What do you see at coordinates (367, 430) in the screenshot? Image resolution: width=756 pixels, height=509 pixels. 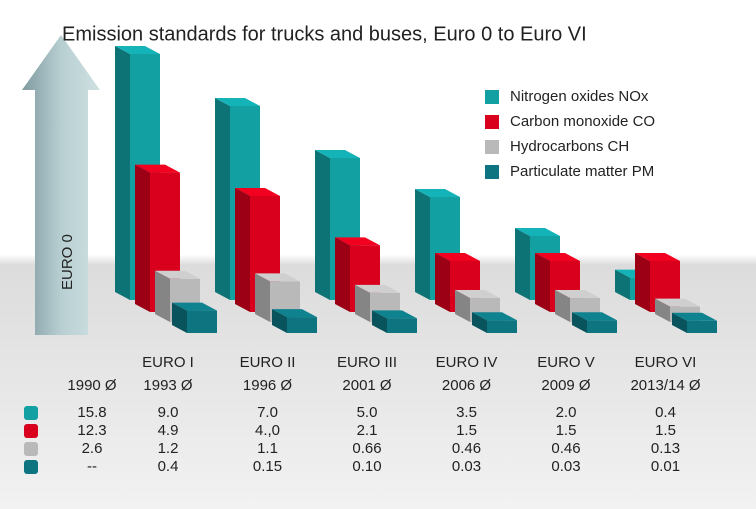 I see `table-value: 2.1` at bounding box center [367, 430].